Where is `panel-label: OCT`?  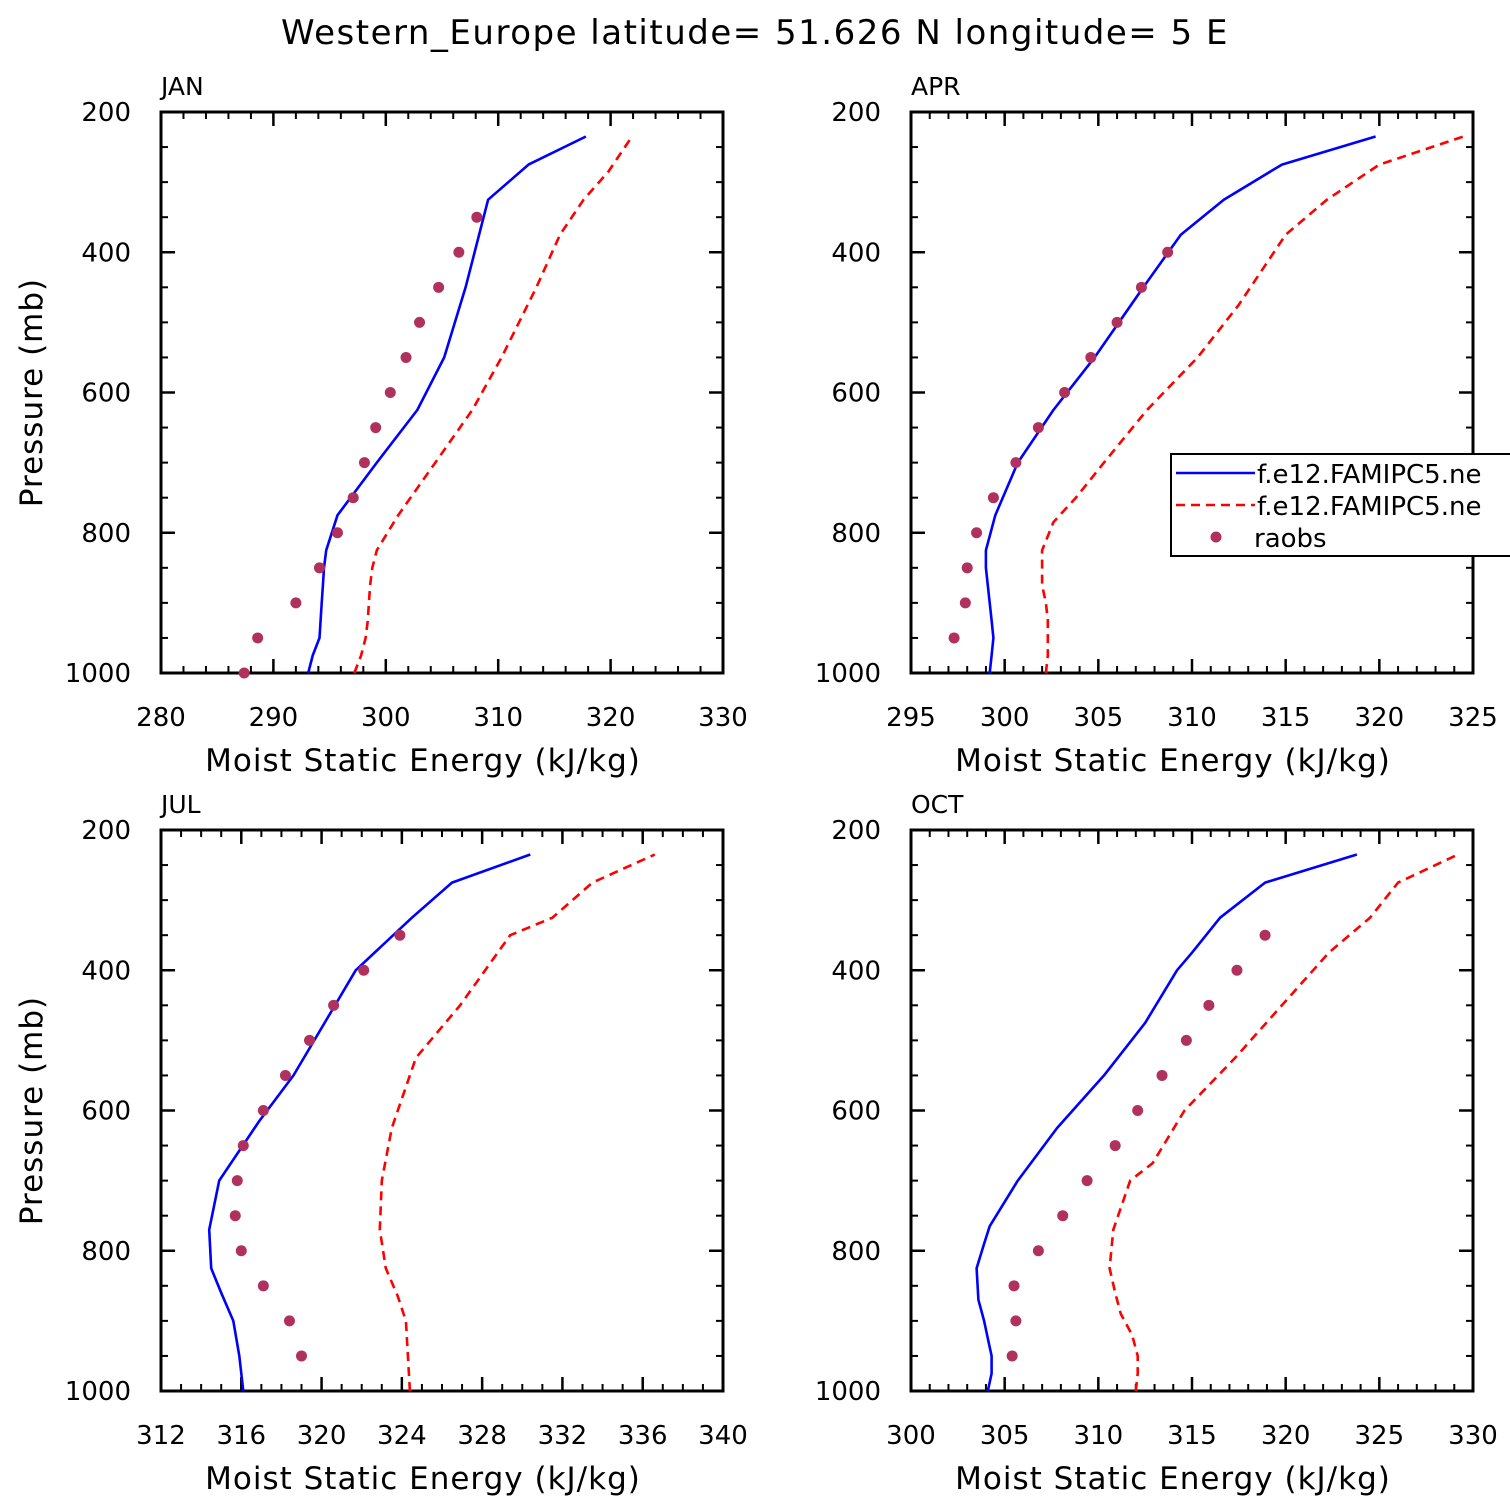
panel-label: OCT is located at coordinates (937, 804).